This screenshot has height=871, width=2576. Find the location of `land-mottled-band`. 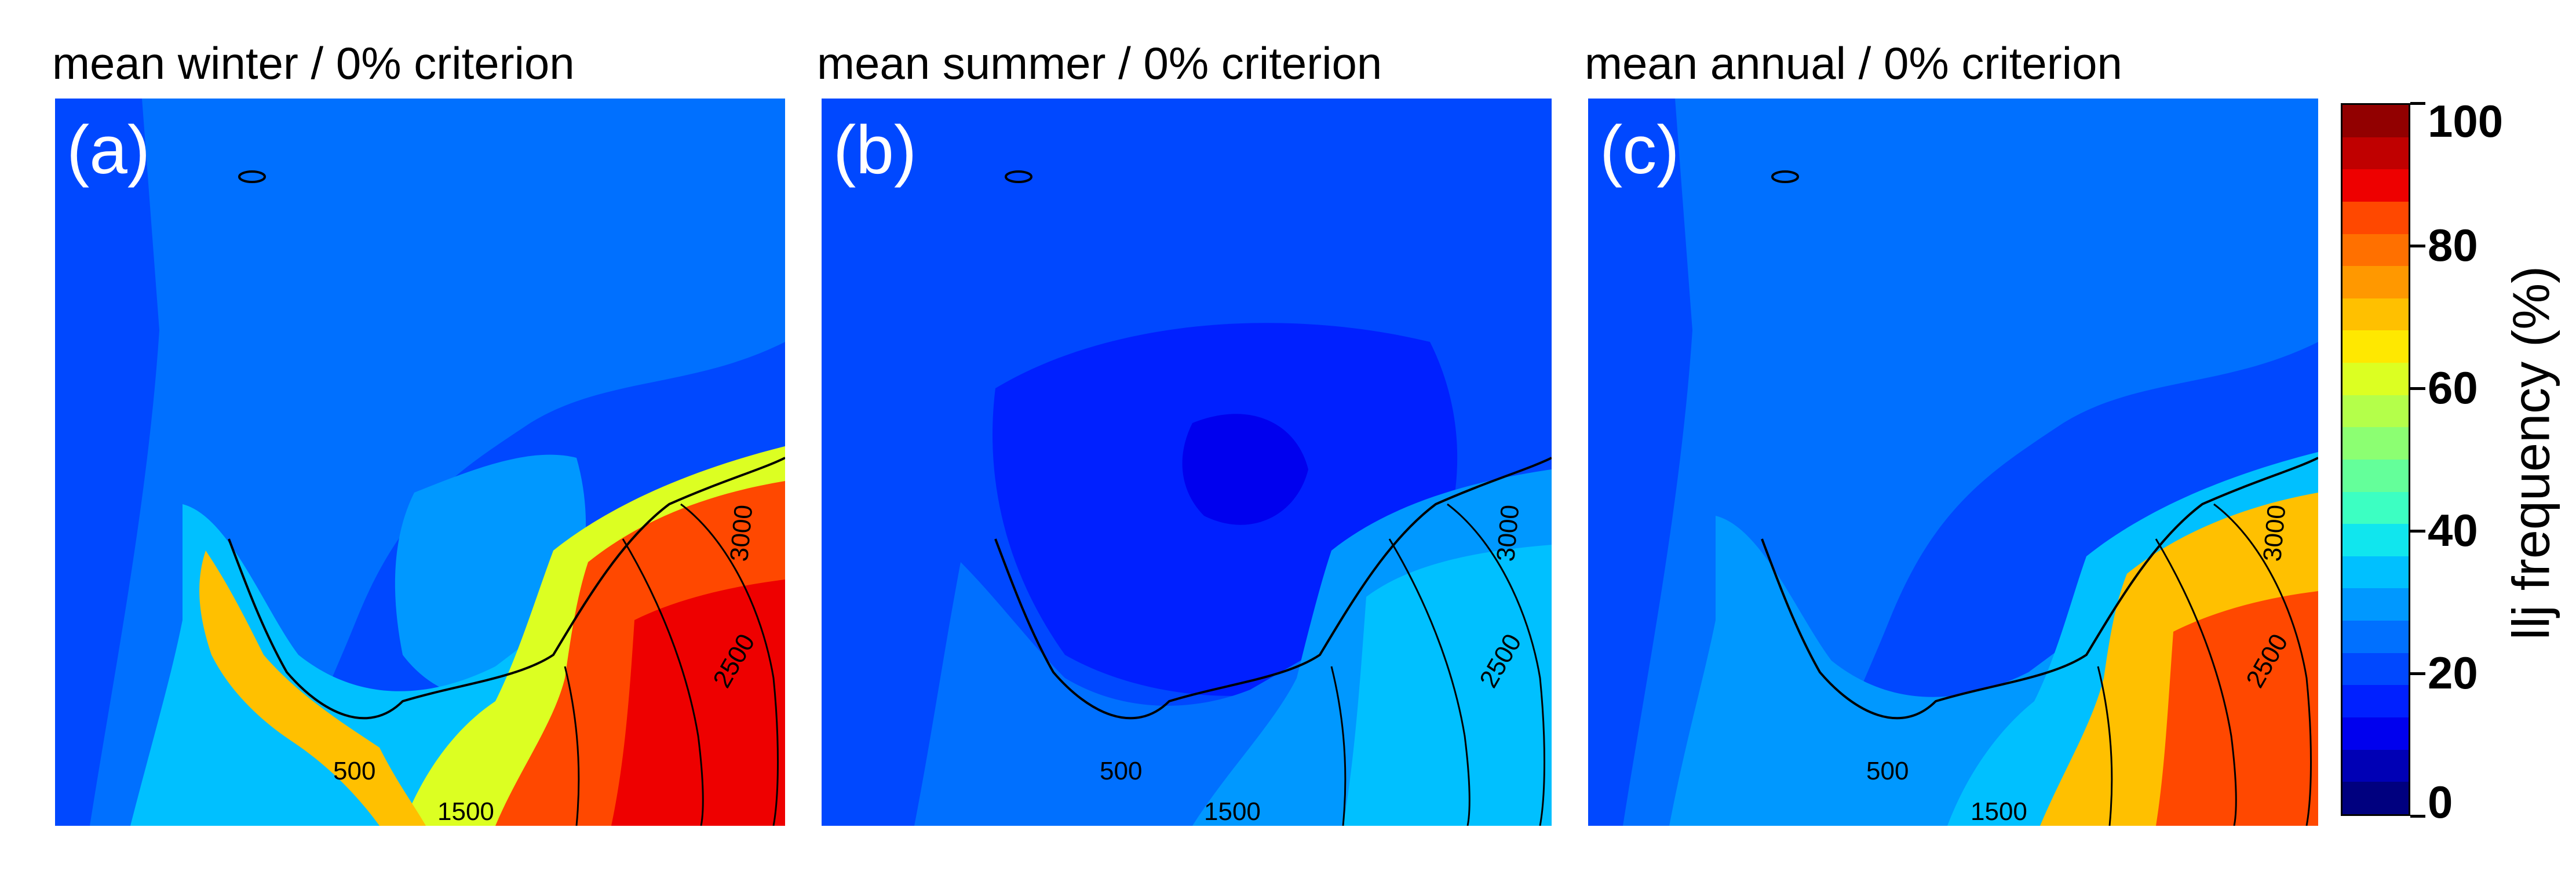

land-mottled-band is located at coordinates (1447, 685).